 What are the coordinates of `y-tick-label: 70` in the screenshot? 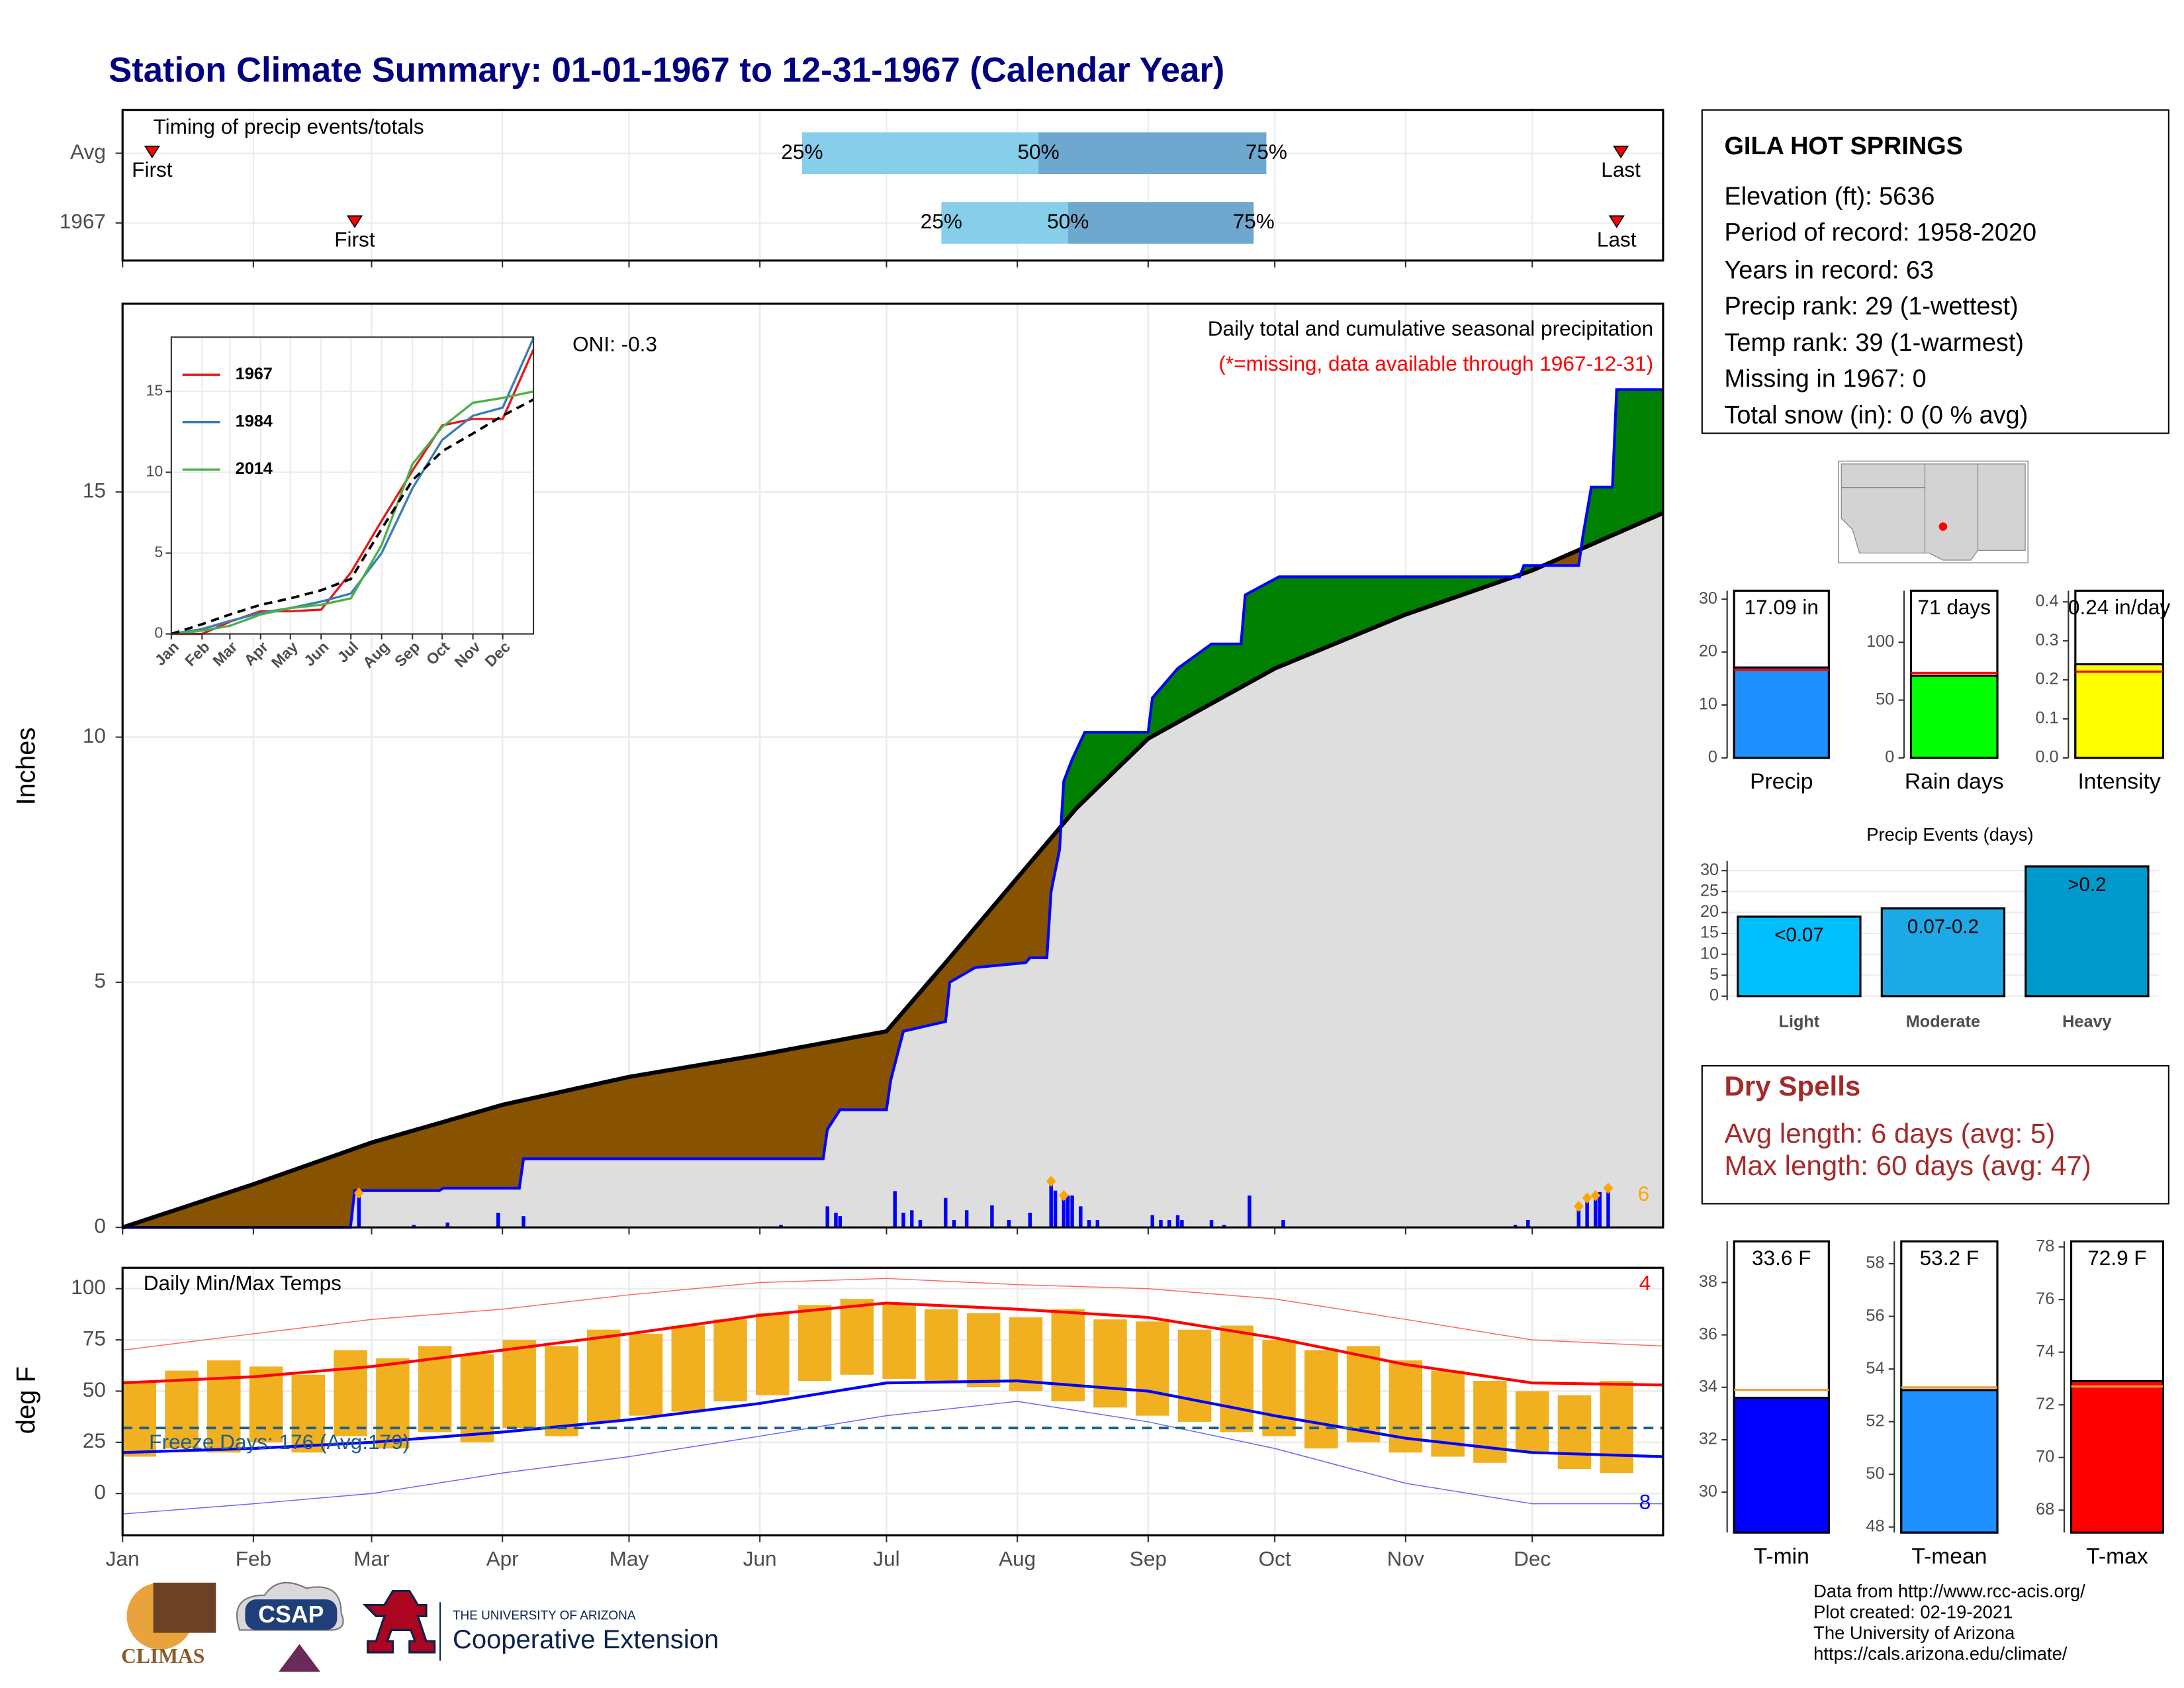 It's located at (2045, 1456).